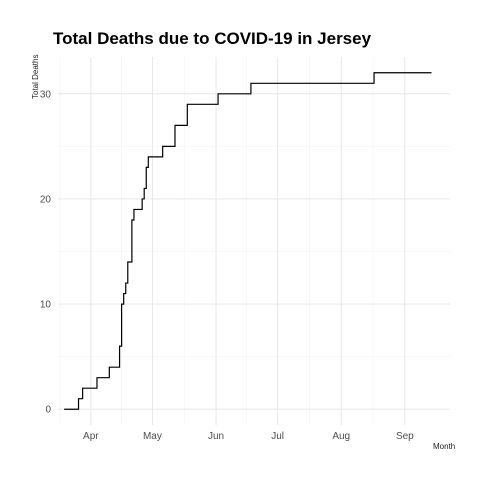 Image resolution: width=480 pixels, height=480 pixels. I want to click on x-tick-label: May, so click(152, 436).